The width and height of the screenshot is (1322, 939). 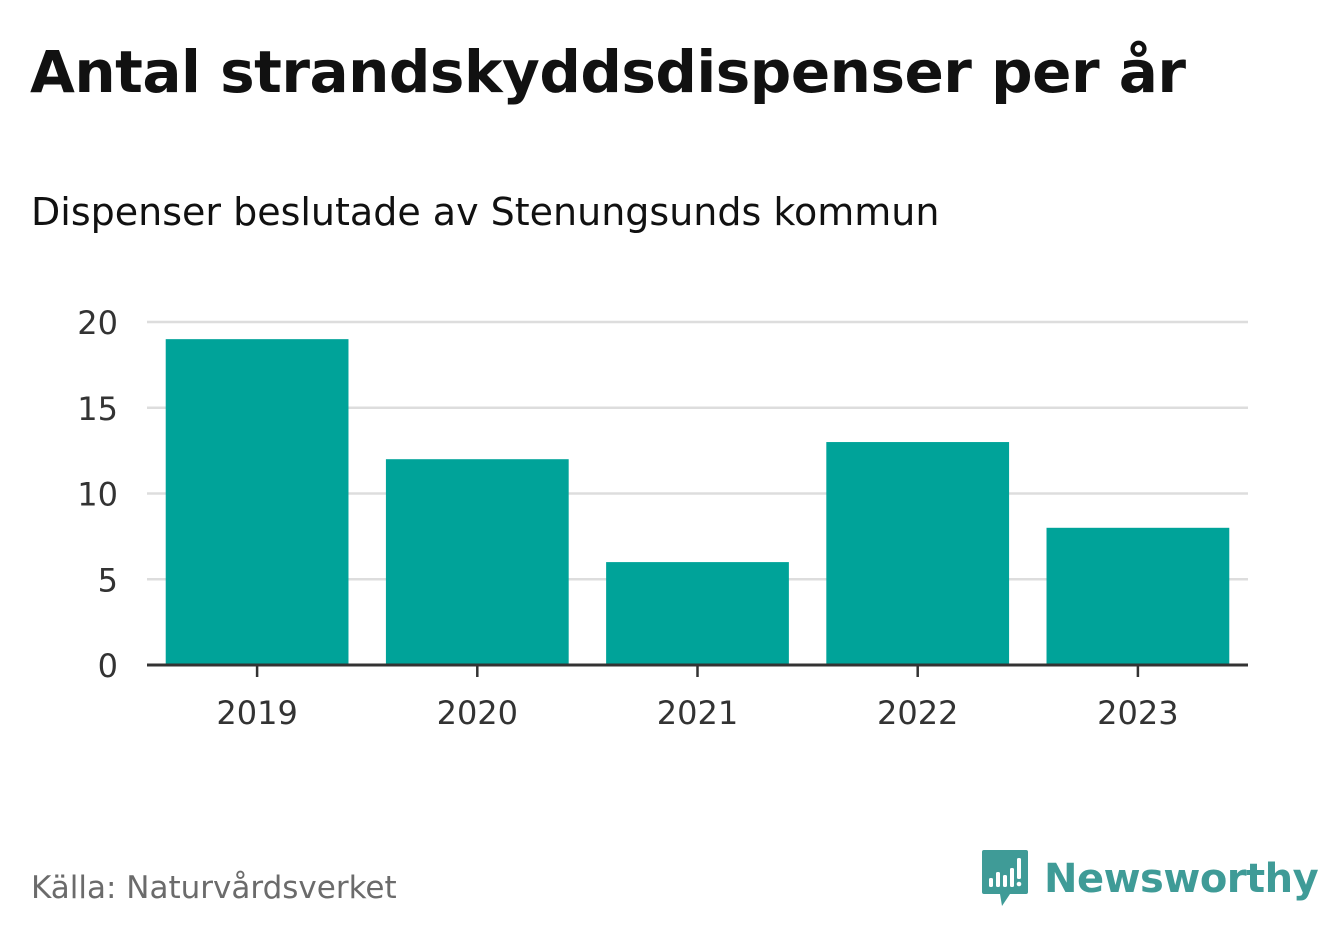 I want to click on source-note: Källa: Naturvårdsverket, so click(x=214, y=888).